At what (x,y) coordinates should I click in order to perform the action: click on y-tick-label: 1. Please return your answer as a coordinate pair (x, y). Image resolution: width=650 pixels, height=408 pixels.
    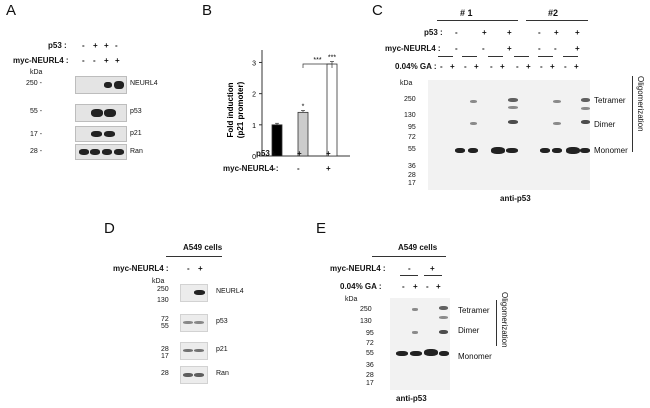
    Looking at the image, I should click on (254, 126).